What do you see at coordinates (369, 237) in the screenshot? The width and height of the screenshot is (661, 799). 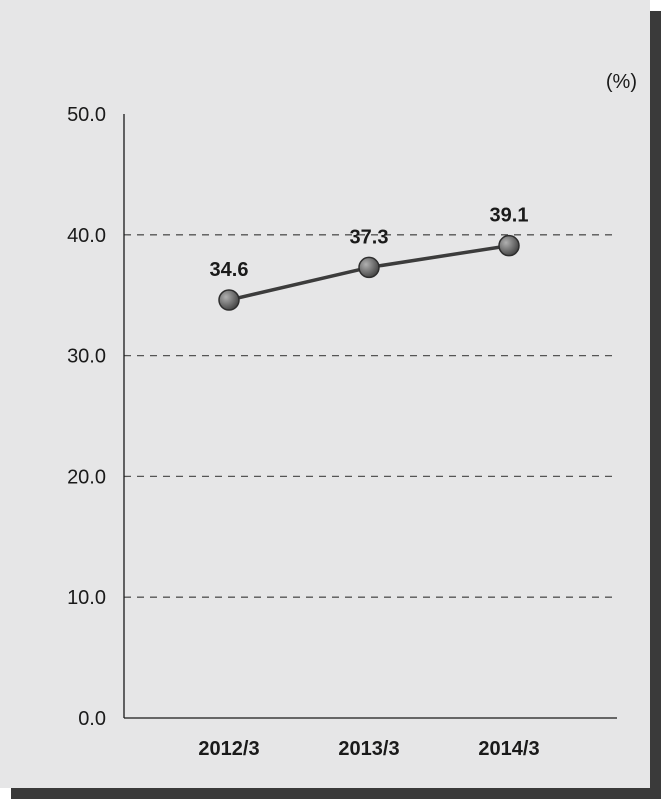 I see `data-label: 37.3` at bounding box center [369, 237].